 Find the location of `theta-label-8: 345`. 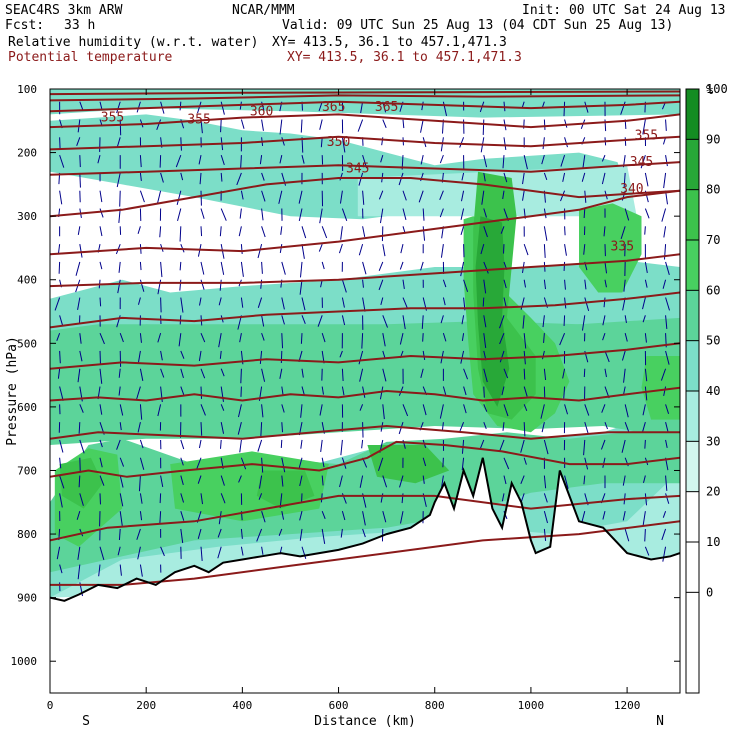

theta-label-8: 345 is located at coordinates (641, 162).